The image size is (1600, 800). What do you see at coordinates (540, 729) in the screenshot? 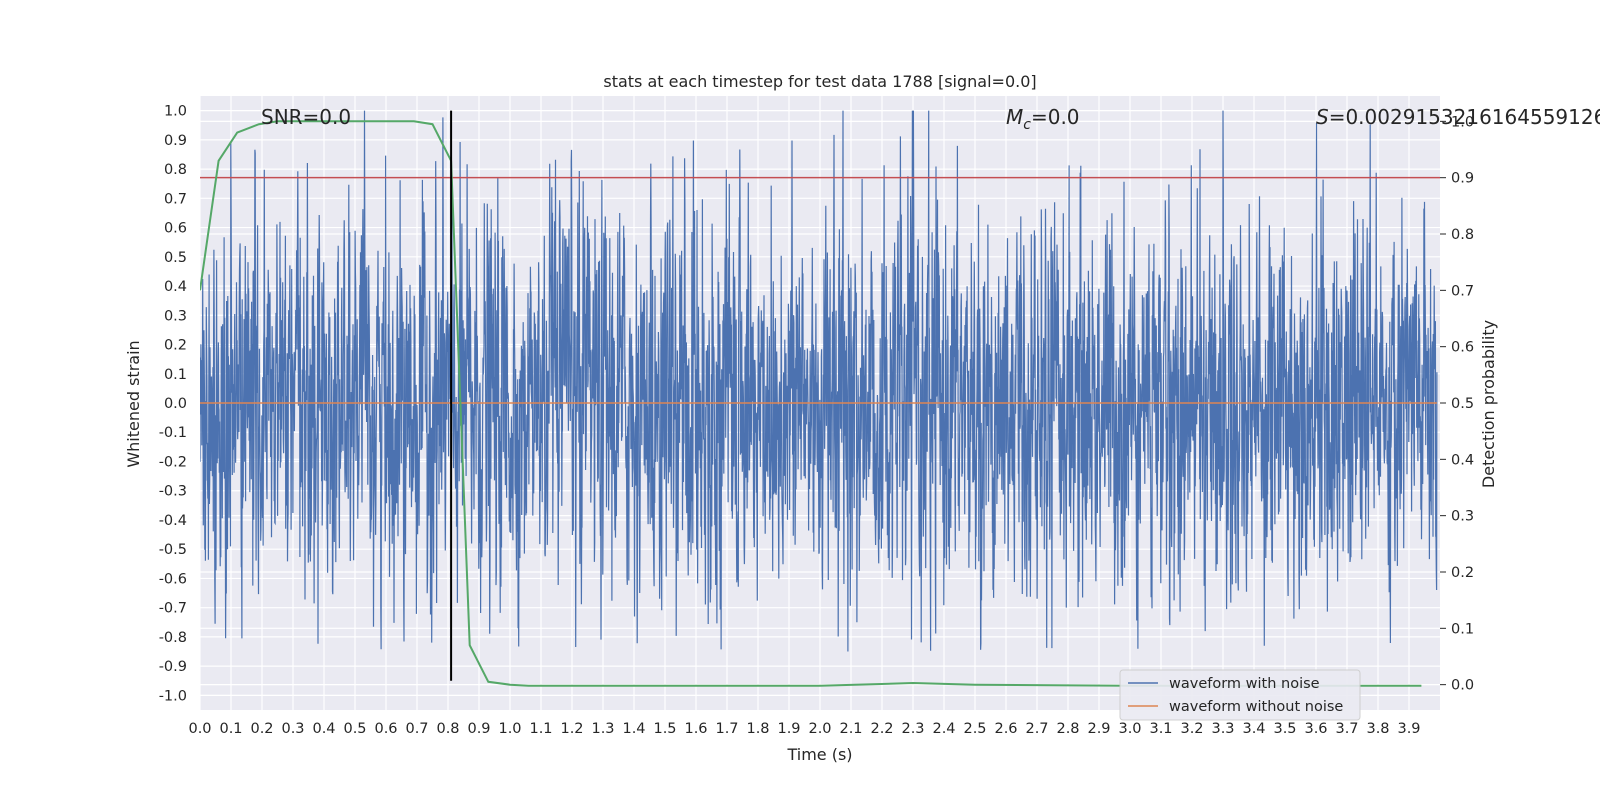
I see `x-tick-label-11: 1.1` at bounding box center [540, 729].